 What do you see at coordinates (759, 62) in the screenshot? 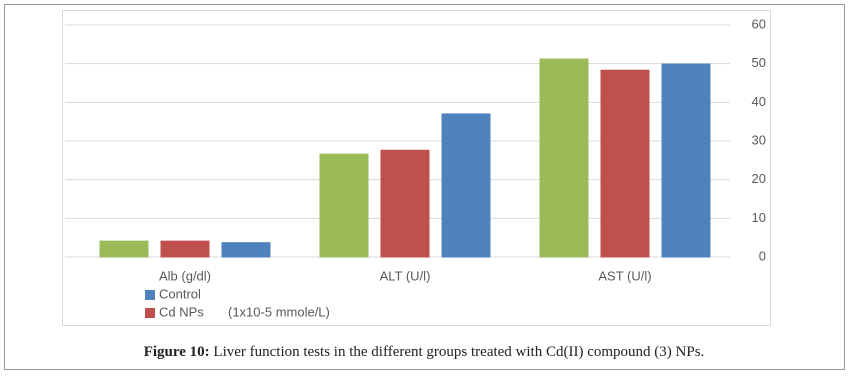
I see `y-tick-label: 50` at bounding box center [759, 62].